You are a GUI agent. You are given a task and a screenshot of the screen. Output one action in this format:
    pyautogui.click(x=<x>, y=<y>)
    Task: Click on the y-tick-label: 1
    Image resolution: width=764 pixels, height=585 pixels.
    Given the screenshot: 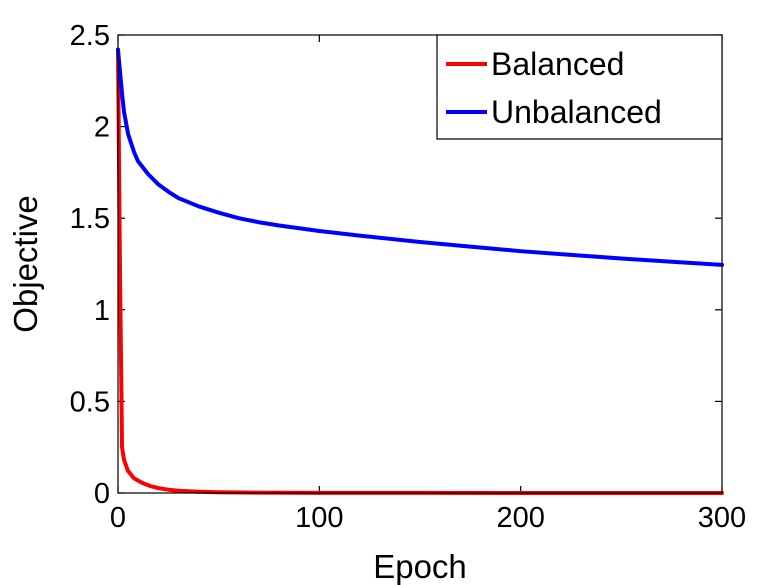 What is the action you would take?
    pyautogui.click(x=102, y=311)
    